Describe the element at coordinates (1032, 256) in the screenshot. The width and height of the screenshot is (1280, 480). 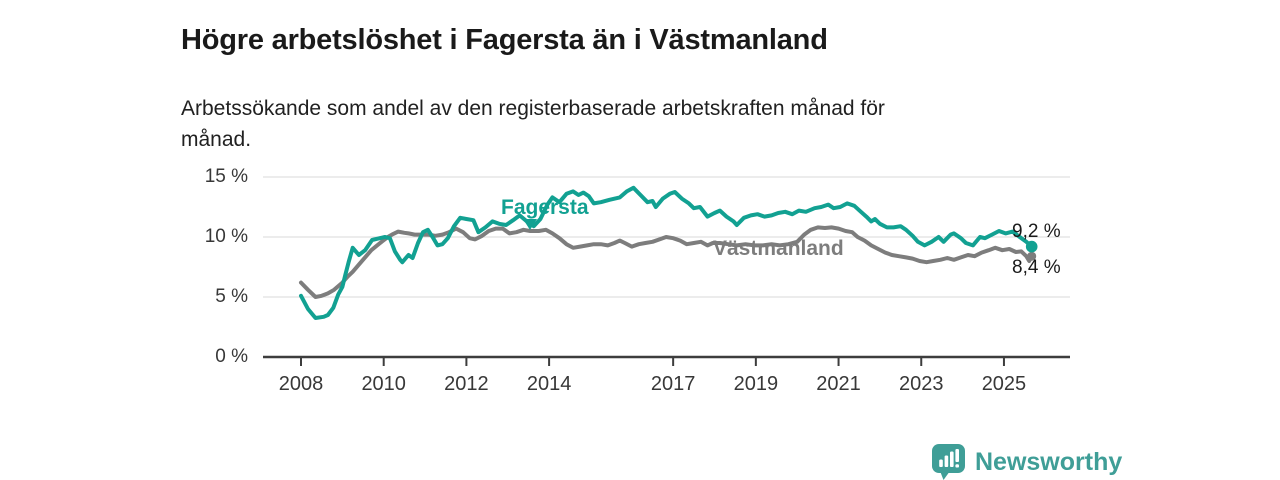
I see `series-end-dot-vastmanland` at that location.